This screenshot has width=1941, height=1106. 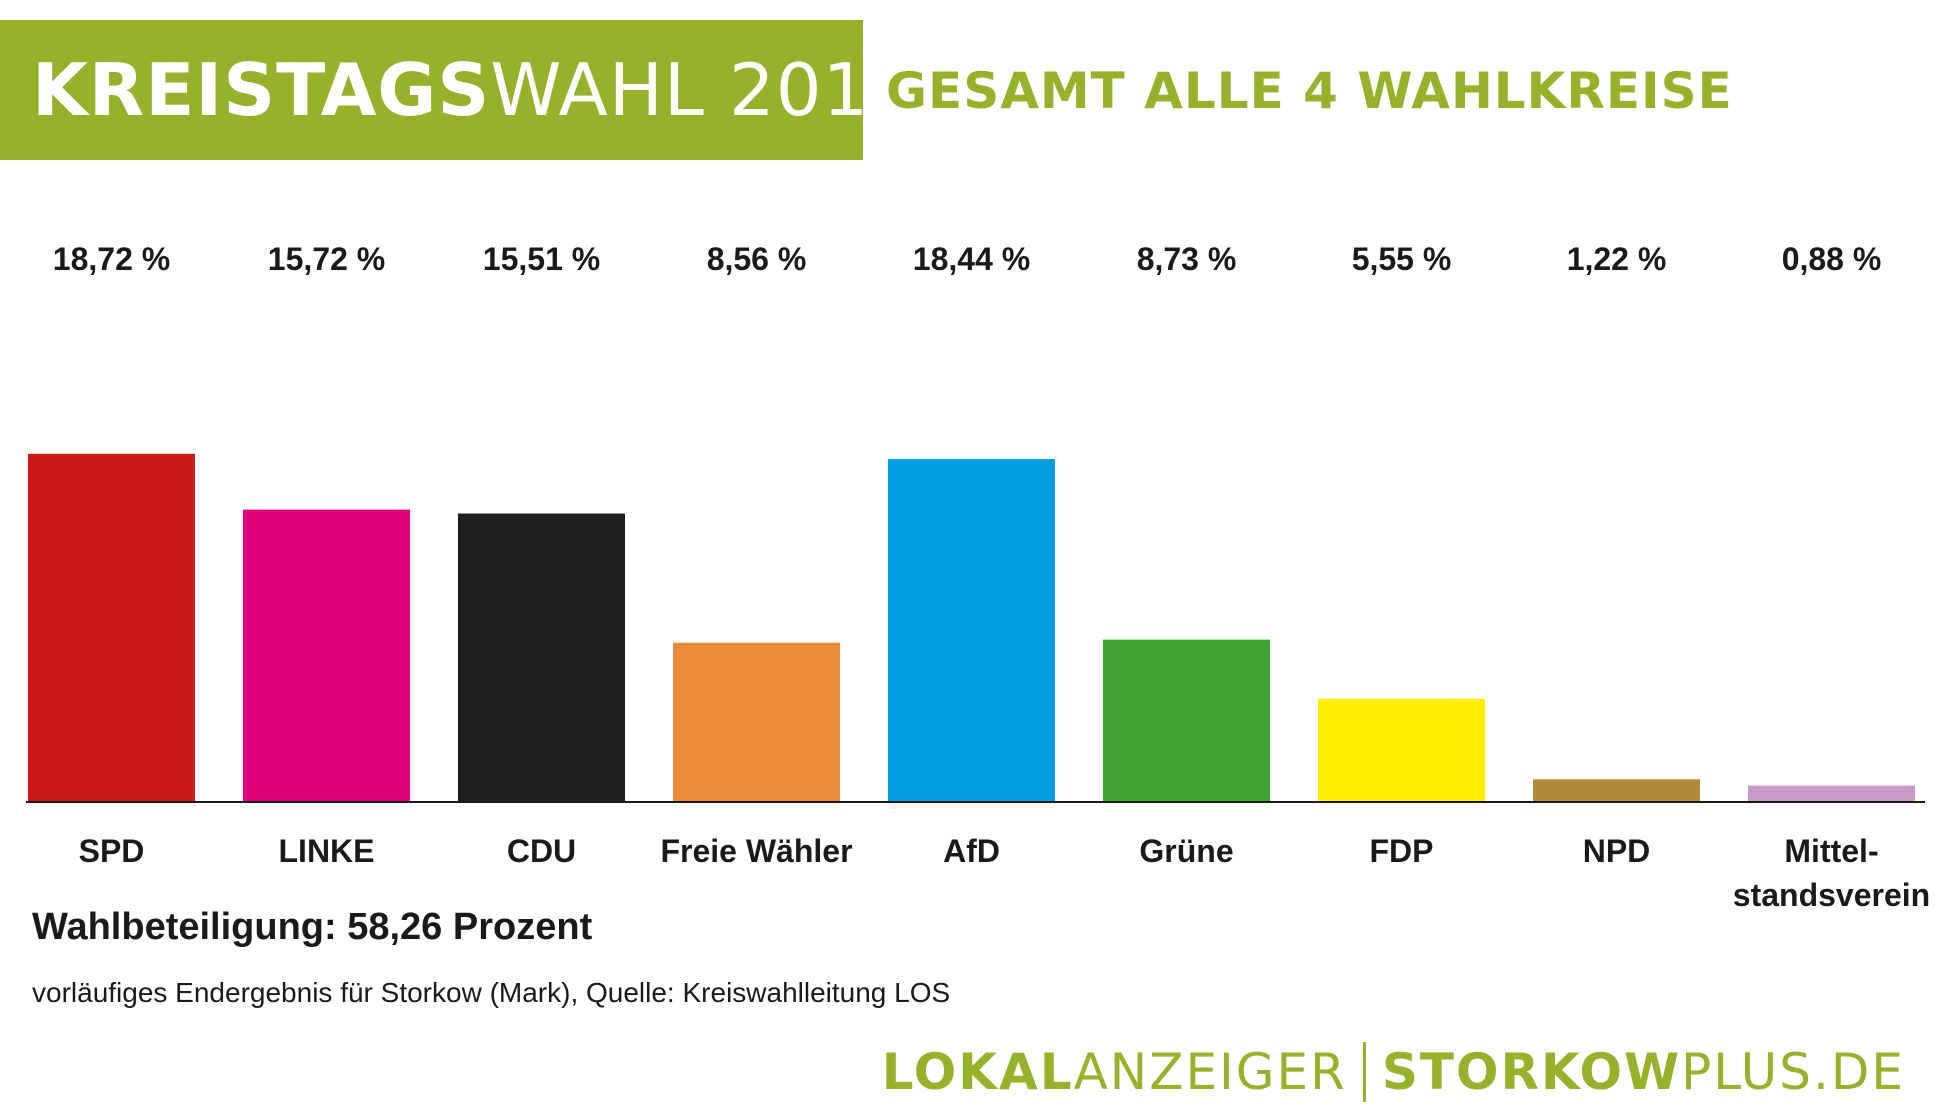 I want to click on header-banner: KREISTAGSWAHL 2019, so click(x=457, y=90).